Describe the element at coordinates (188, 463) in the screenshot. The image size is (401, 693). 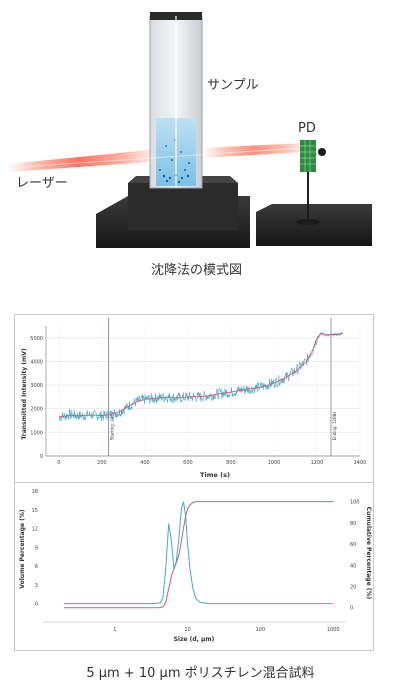
I see `x-tick-label: 600` at that location.